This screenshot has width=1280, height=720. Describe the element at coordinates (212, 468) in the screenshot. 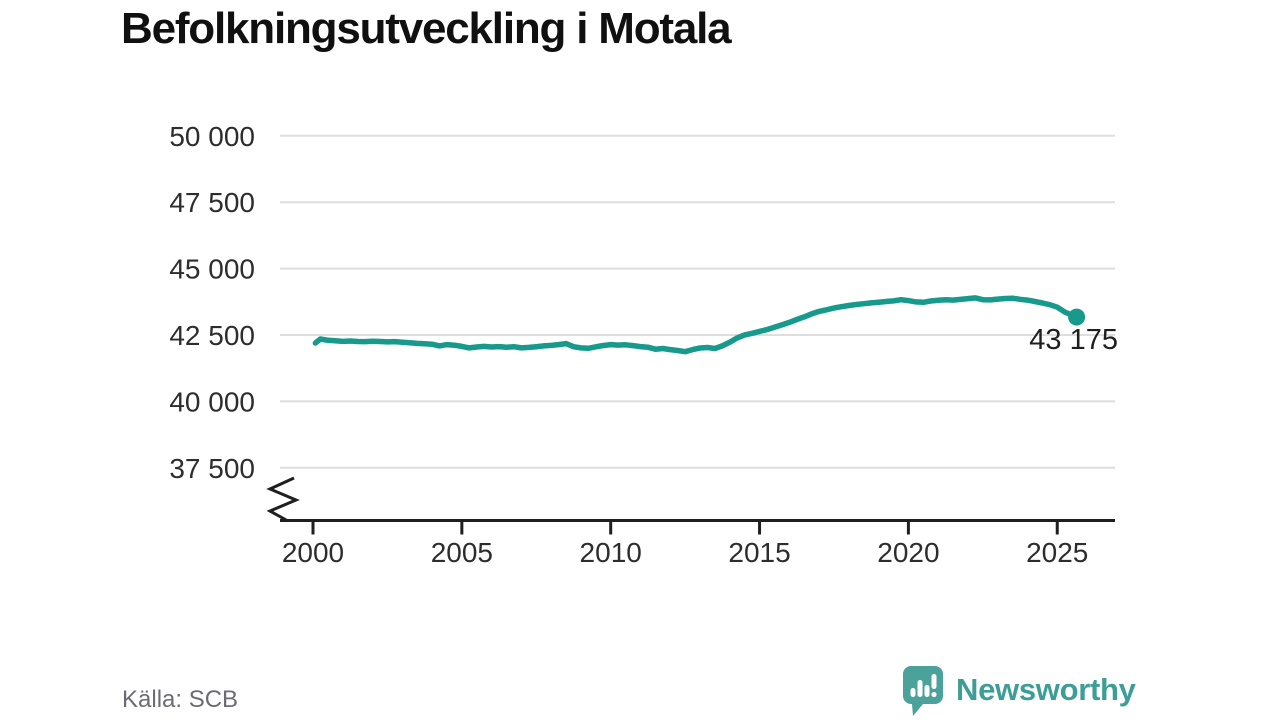

I see `y-tick-label: 37 500` at that location.